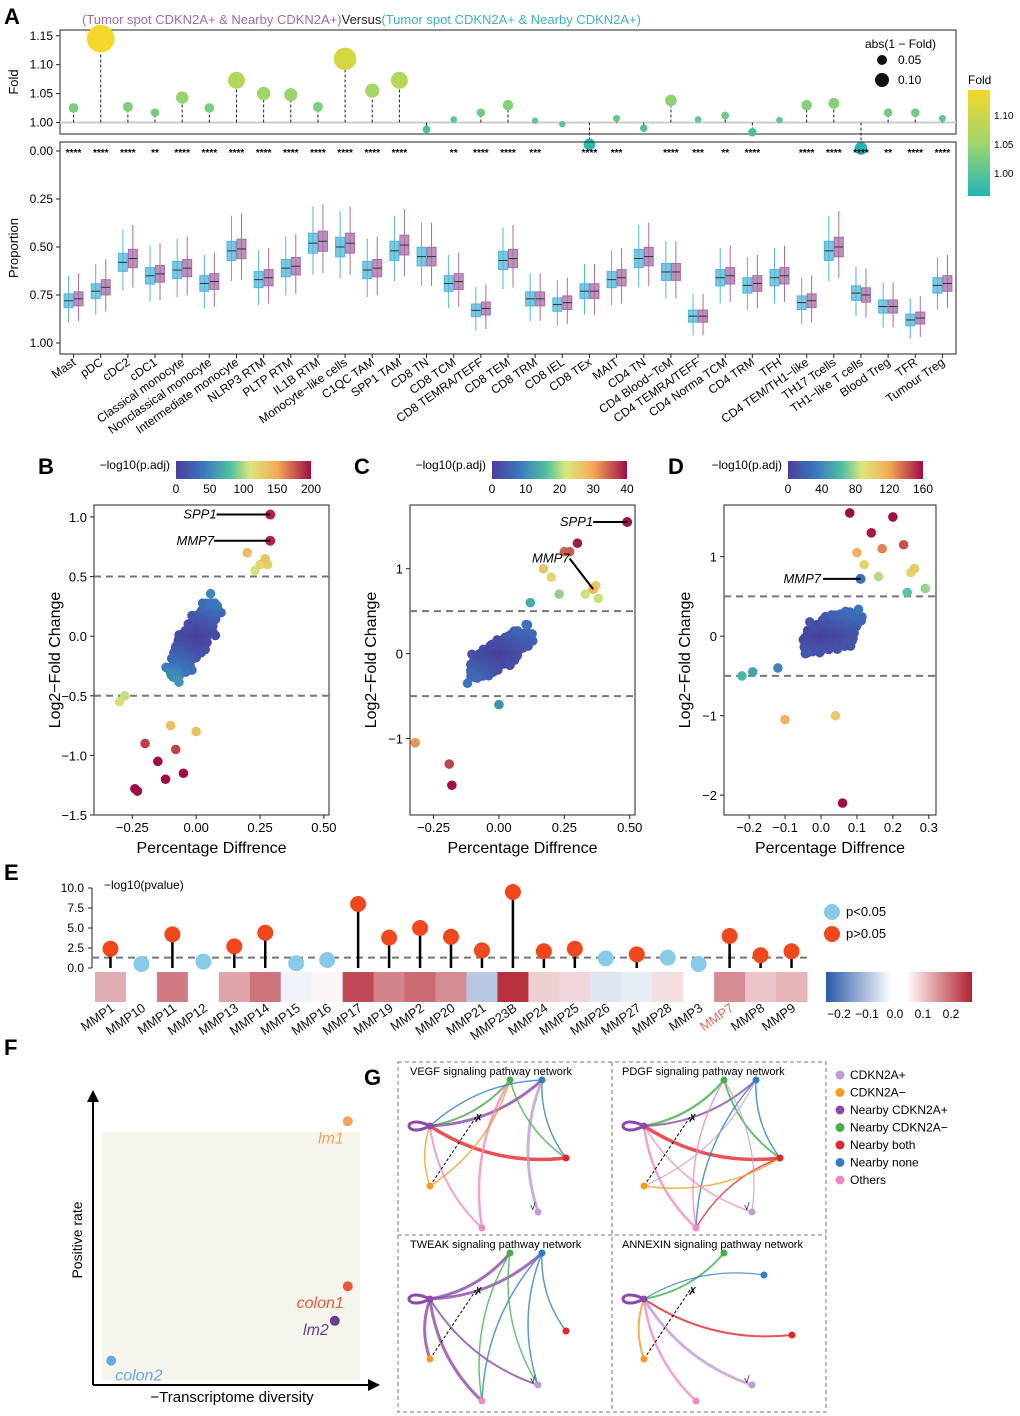  What do you see at coordinates (493, 79) in the screenshot?
I see `fold-axis-ticks: 1.00 1.05 1.10 1.15` at bounding box center [493, 79].